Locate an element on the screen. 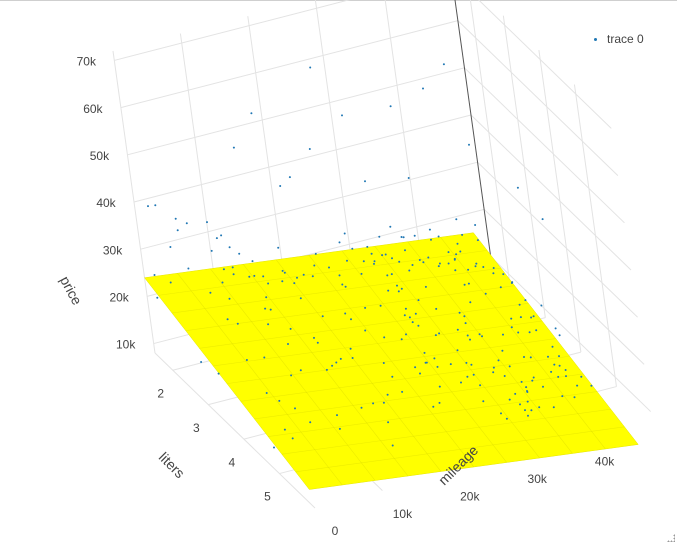 The height and width of the screenshot is (544, 677). z-axis-line is located at coordinates (473, 133).